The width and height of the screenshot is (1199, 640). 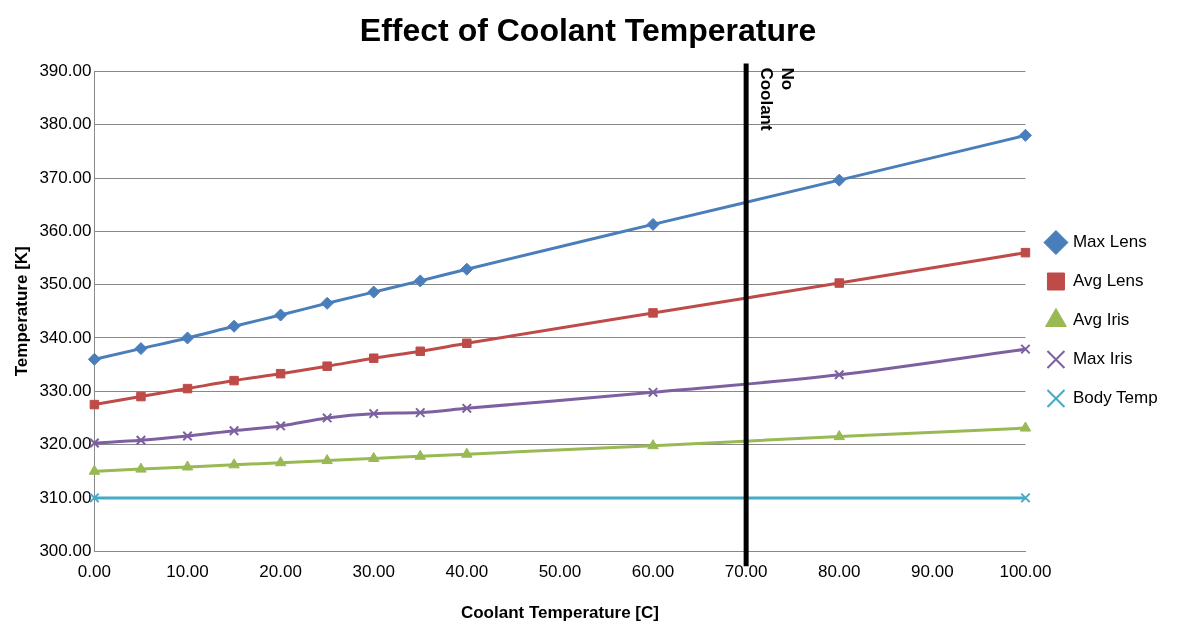 I want to click on x-tick-label: 40.00, so click(x=467, y=572).